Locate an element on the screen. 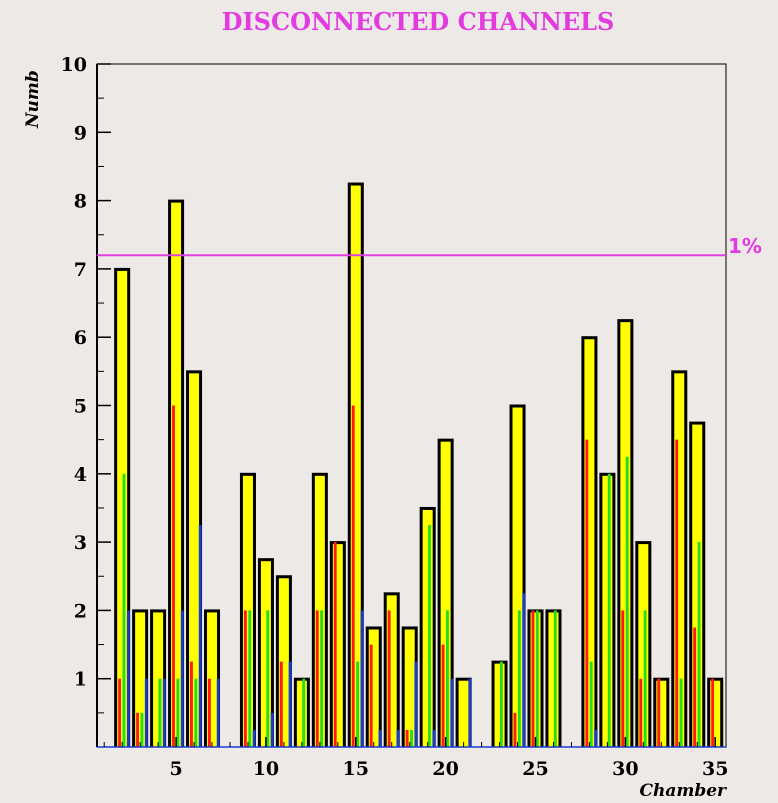 The height and width of the screenshot is (803, 778). reference-line-label: 1% is located at coordinates (745, 246).